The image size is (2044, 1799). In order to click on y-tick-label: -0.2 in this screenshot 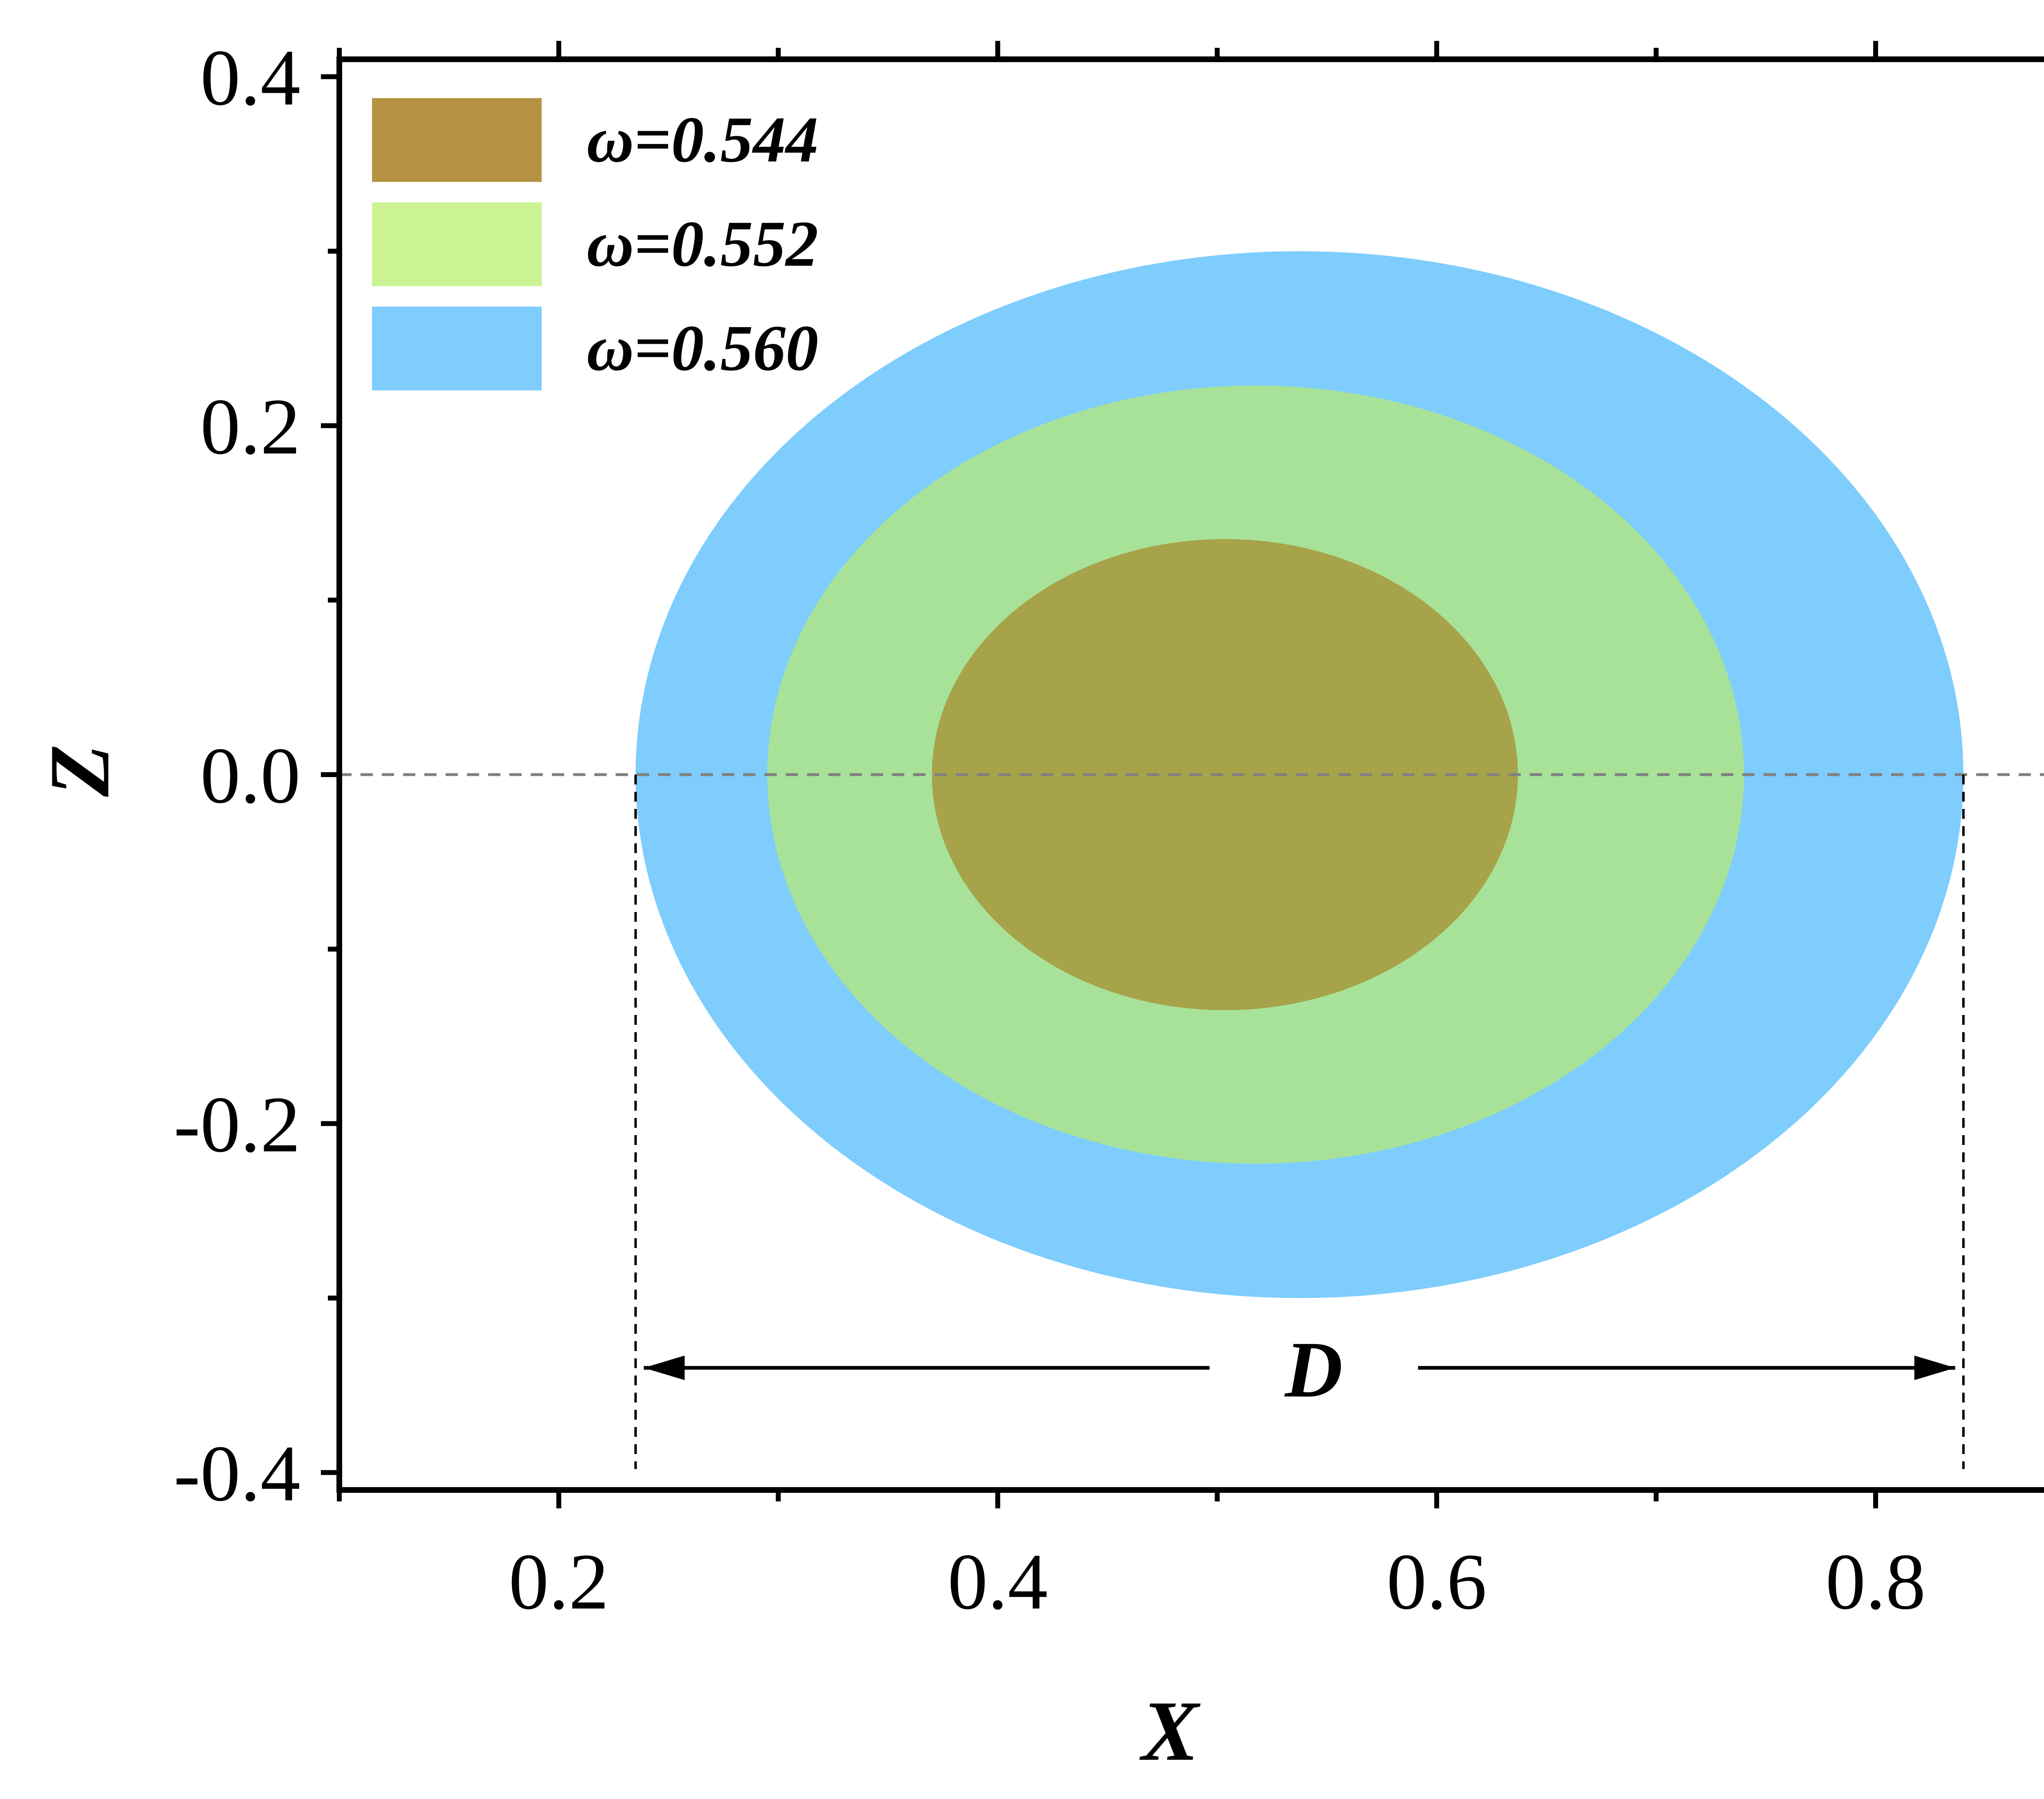, I will do `click(237, 1124)`.